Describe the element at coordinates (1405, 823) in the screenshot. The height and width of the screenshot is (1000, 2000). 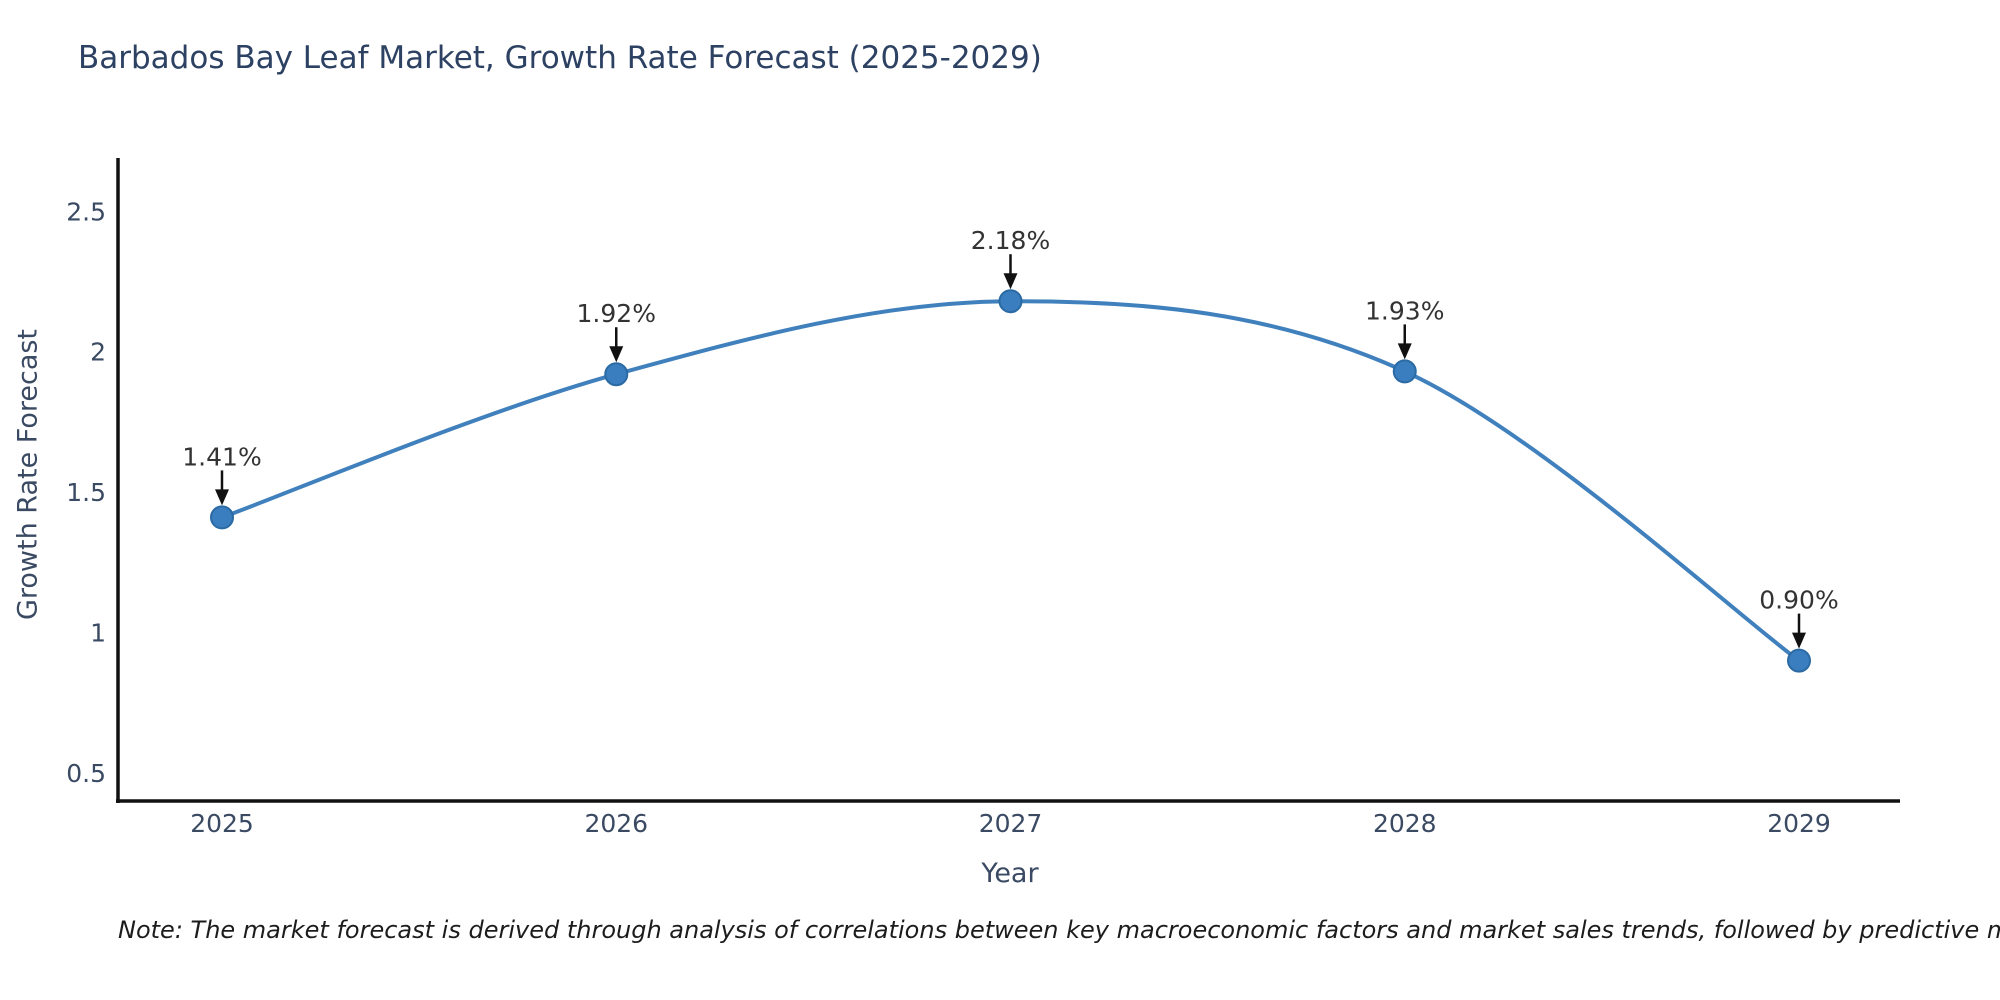
I see `x-tick-label: 2028` at that location.